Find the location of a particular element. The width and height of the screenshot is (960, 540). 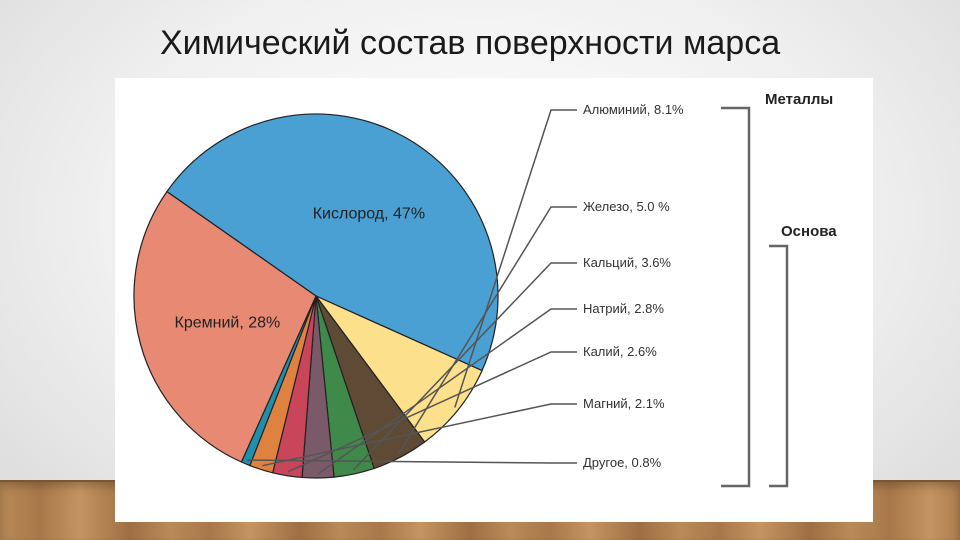

group-label-metals: Металлы is located at coordinates (799, 99).